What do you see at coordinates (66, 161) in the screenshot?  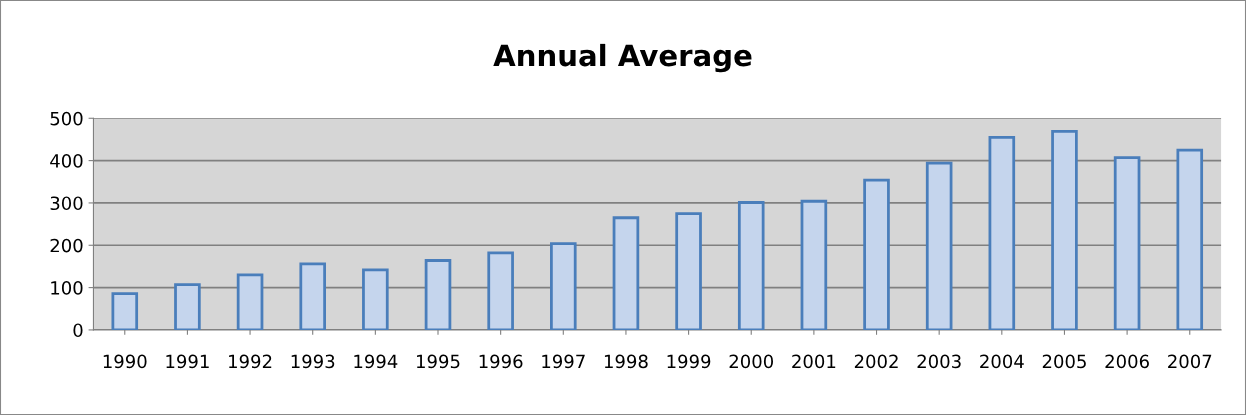 I see `y-tick-label: 400` at bounding box center [66, 161].